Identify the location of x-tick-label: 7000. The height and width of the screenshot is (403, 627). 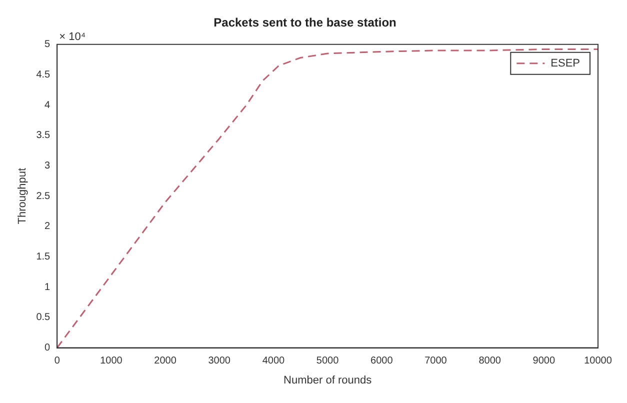
(436, 361).